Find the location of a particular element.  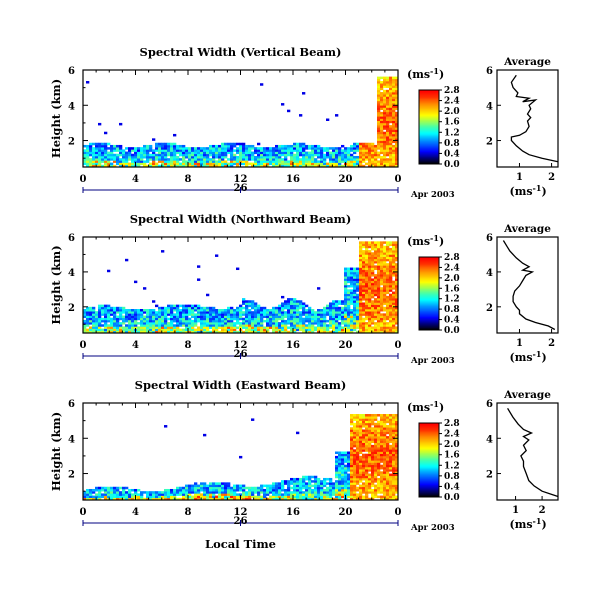

date-label: Apr 2003 is located at coordinates (432, 361).